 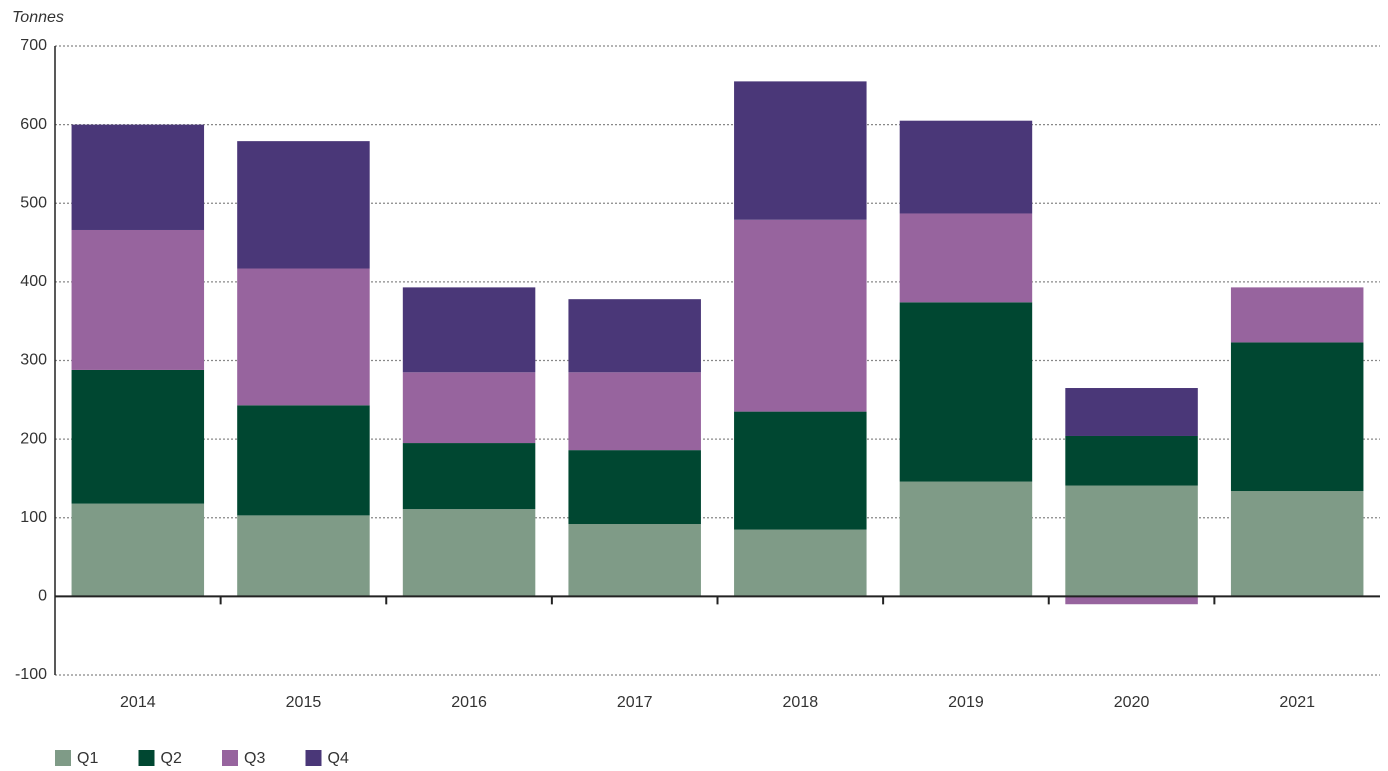 I want to click on y-tick-label: 600, so click(x=33, y=124).